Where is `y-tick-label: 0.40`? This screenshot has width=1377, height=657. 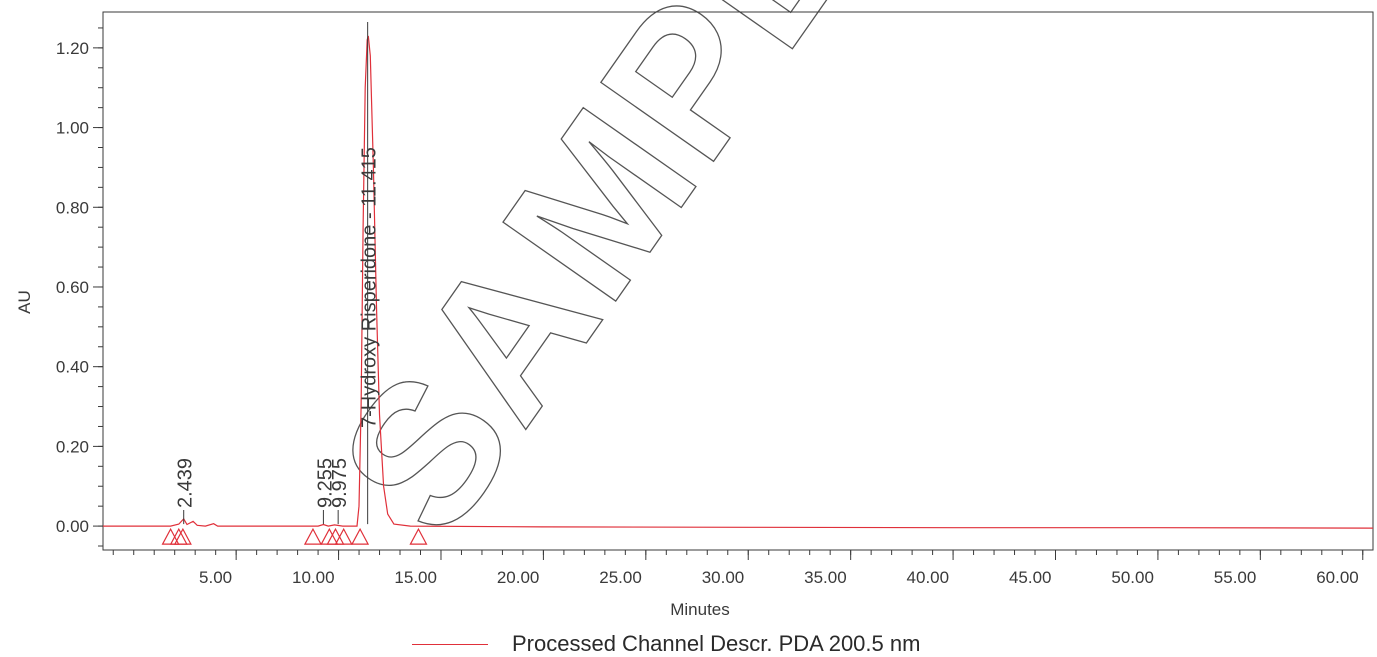
y-tick-label: 0.40 is located at coordinates (72, 367).